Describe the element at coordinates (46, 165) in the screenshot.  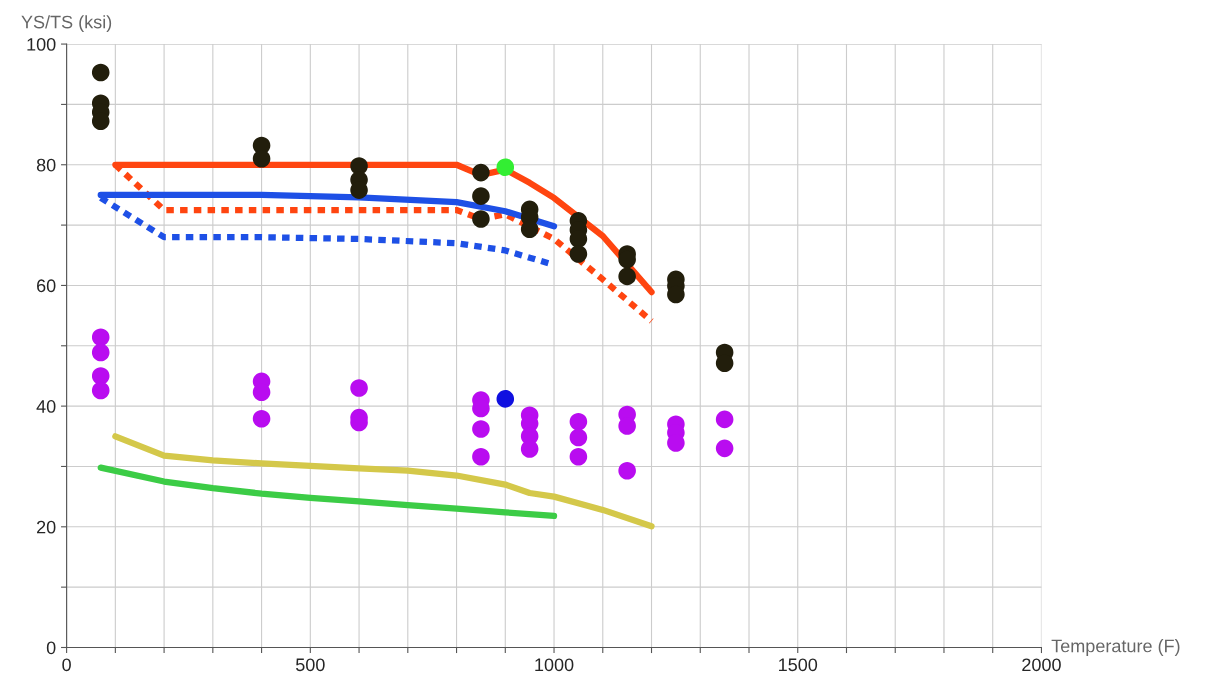
I see `y-tick-label: 80` at that location.